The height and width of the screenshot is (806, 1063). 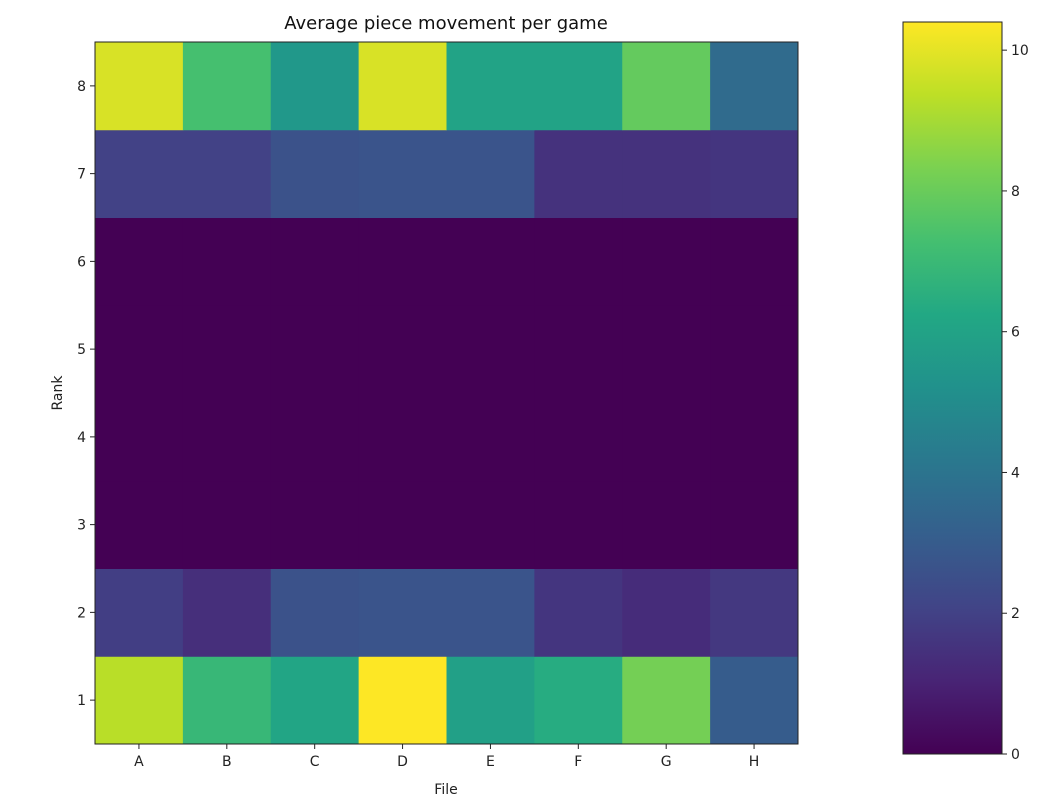 What do you see at coordinates (666, 349) in the screenshot?
I see `cell-G5` at bounding box center [666, 349].